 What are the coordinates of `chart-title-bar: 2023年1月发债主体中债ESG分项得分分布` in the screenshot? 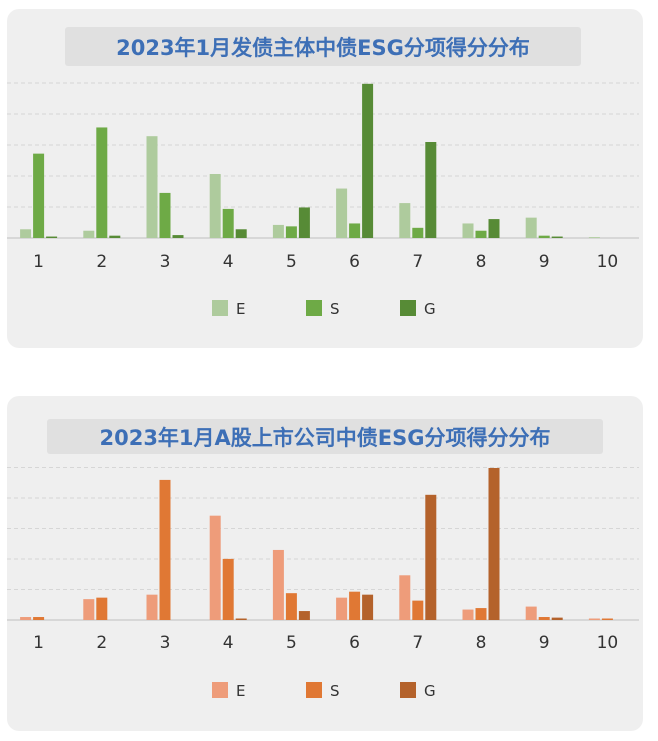 It's located at (323, 46).